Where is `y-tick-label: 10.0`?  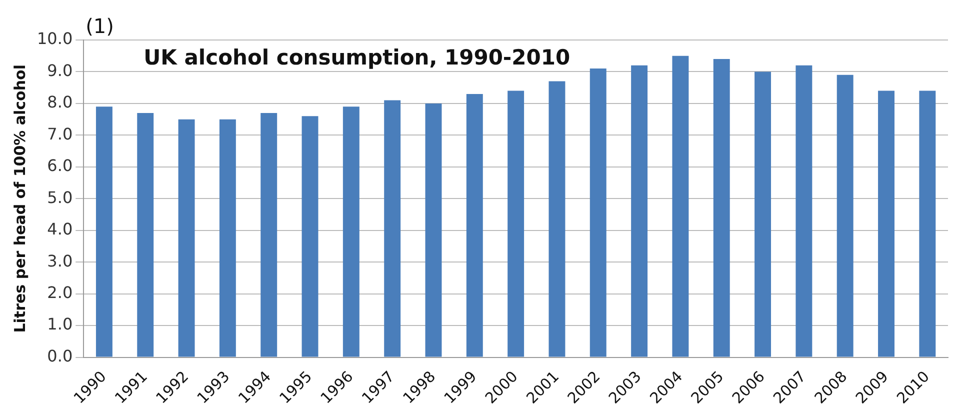
y-tick-label: 10.0 is located at coordinates (55, 38).